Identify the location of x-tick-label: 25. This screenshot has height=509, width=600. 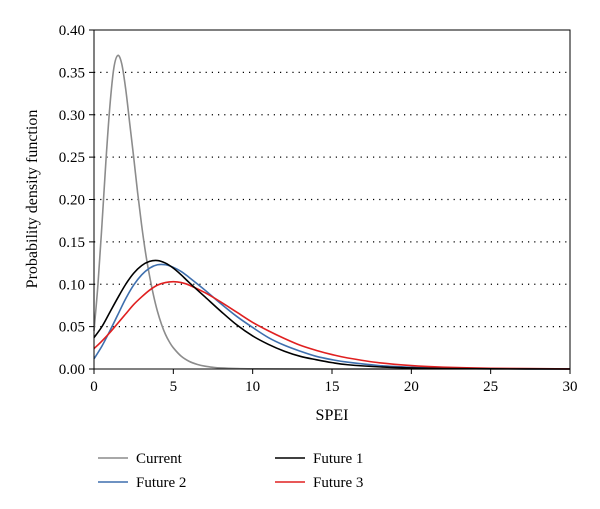
(490, 387).